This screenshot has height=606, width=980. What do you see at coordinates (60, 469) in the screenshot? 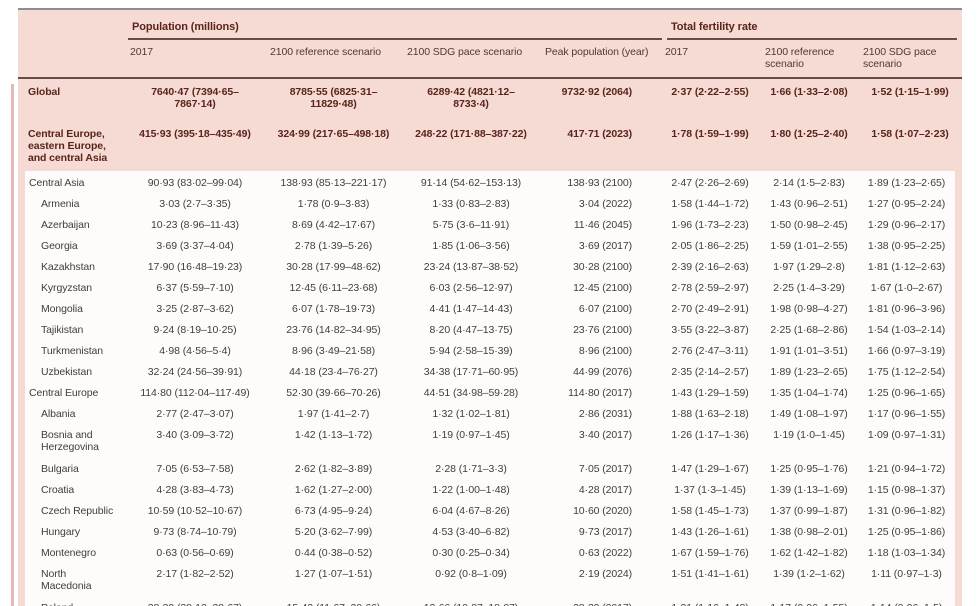
I see `row-label: Bulgaria` at bounding box center [60, 469].